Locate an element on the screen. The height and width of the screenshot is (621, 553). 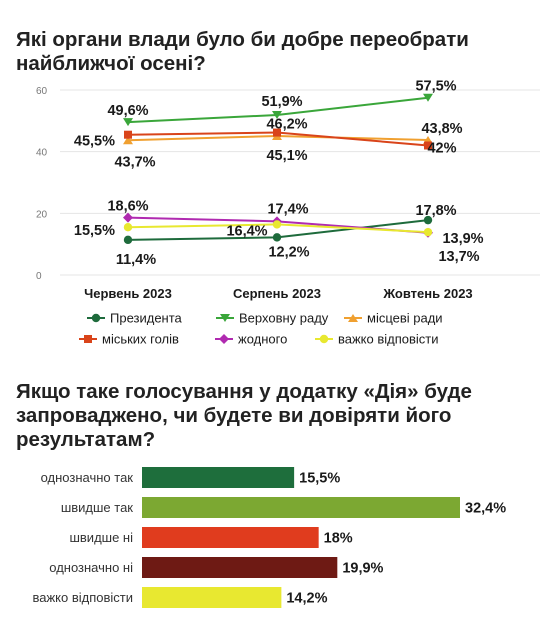
data-label: 42% is located at coordinates (441, 149).